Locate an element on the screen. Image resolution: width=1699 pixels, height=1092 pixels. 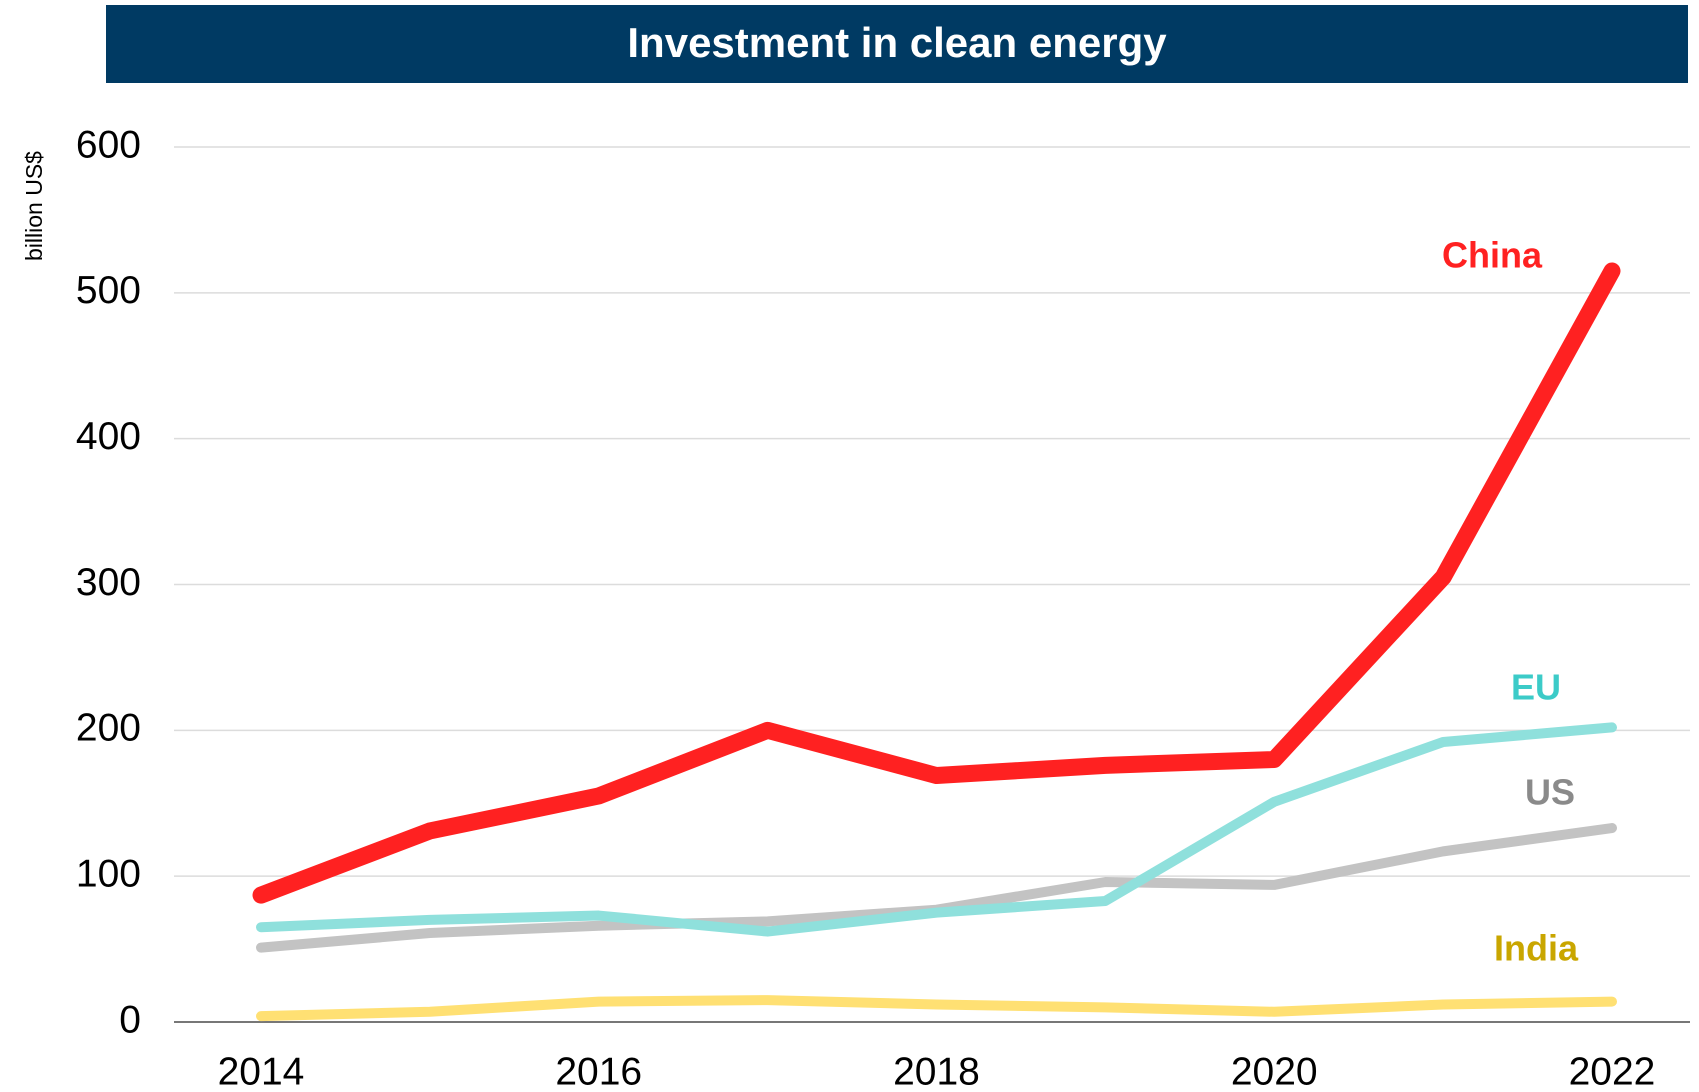
y-tick-label: 0 is located at coordinates (130, 1019).